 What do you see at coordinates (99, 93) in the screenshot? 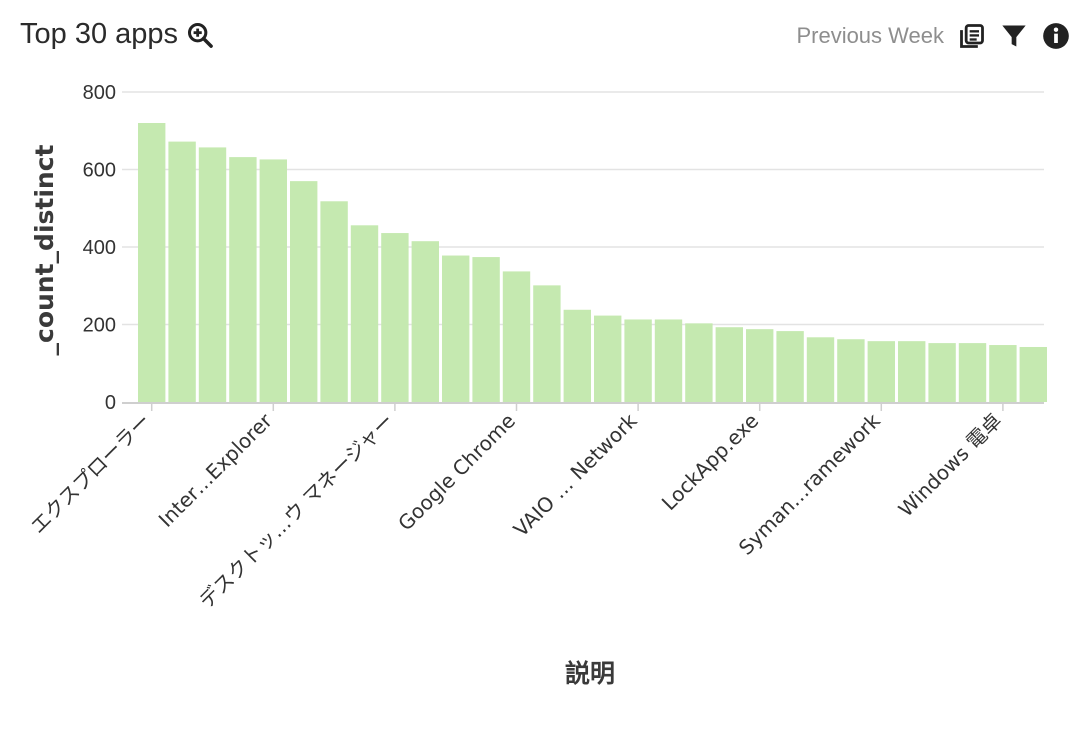
I see `y-tick-label: 800` at bounding box center [99, 93].